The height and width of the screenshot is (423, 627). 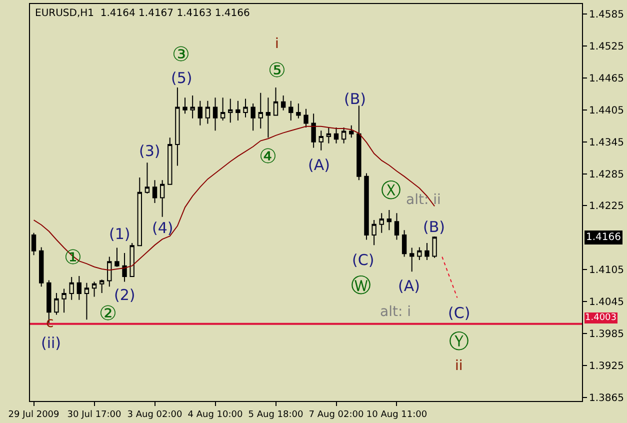 I want to click on y-tick-label: 1.4585, so click(x=606, y=15).